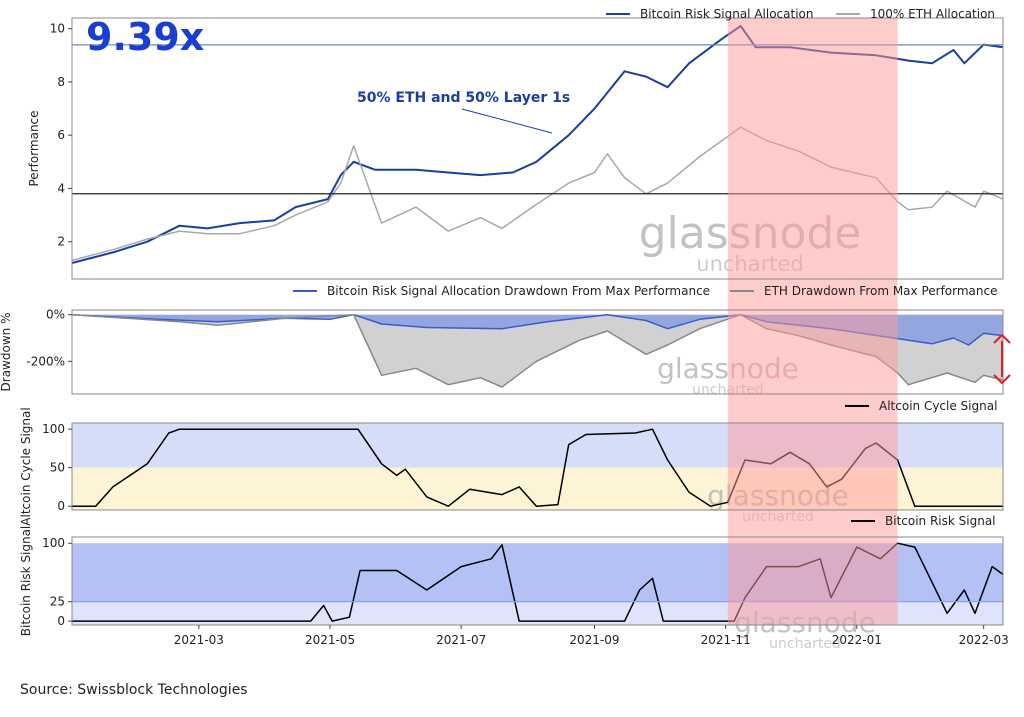 The image size is (1024, 717). I want to click on panel-2-legend-label-0: Altcoin Cycle Signal, so click(938, 406).